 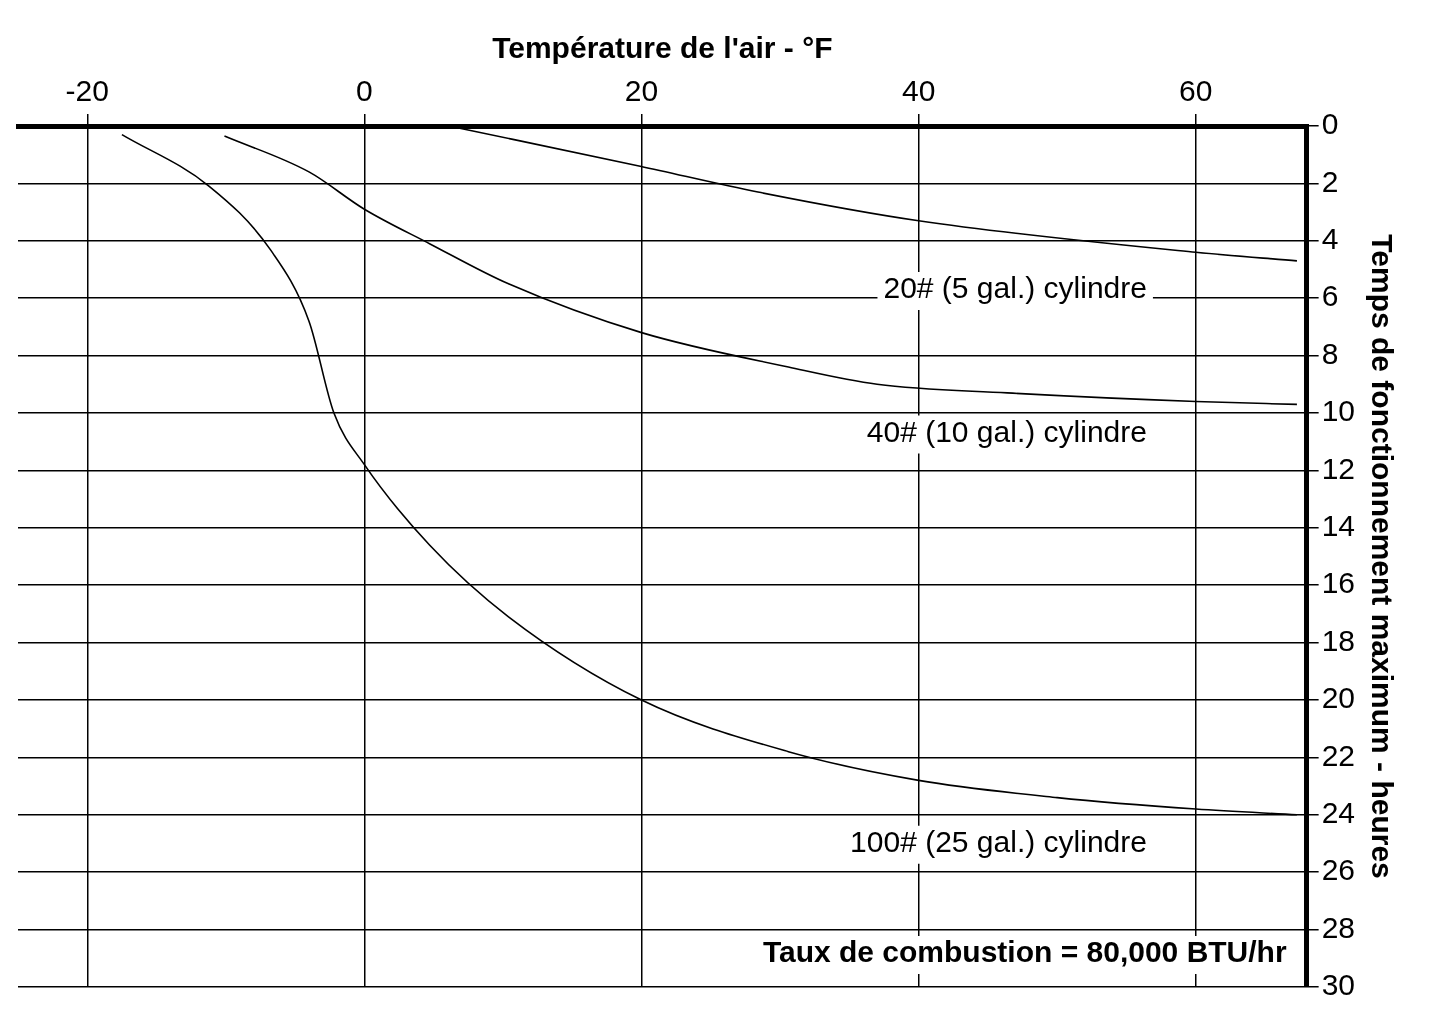 I want to click on x-tick-label: 20, so click(x=641, y=91).